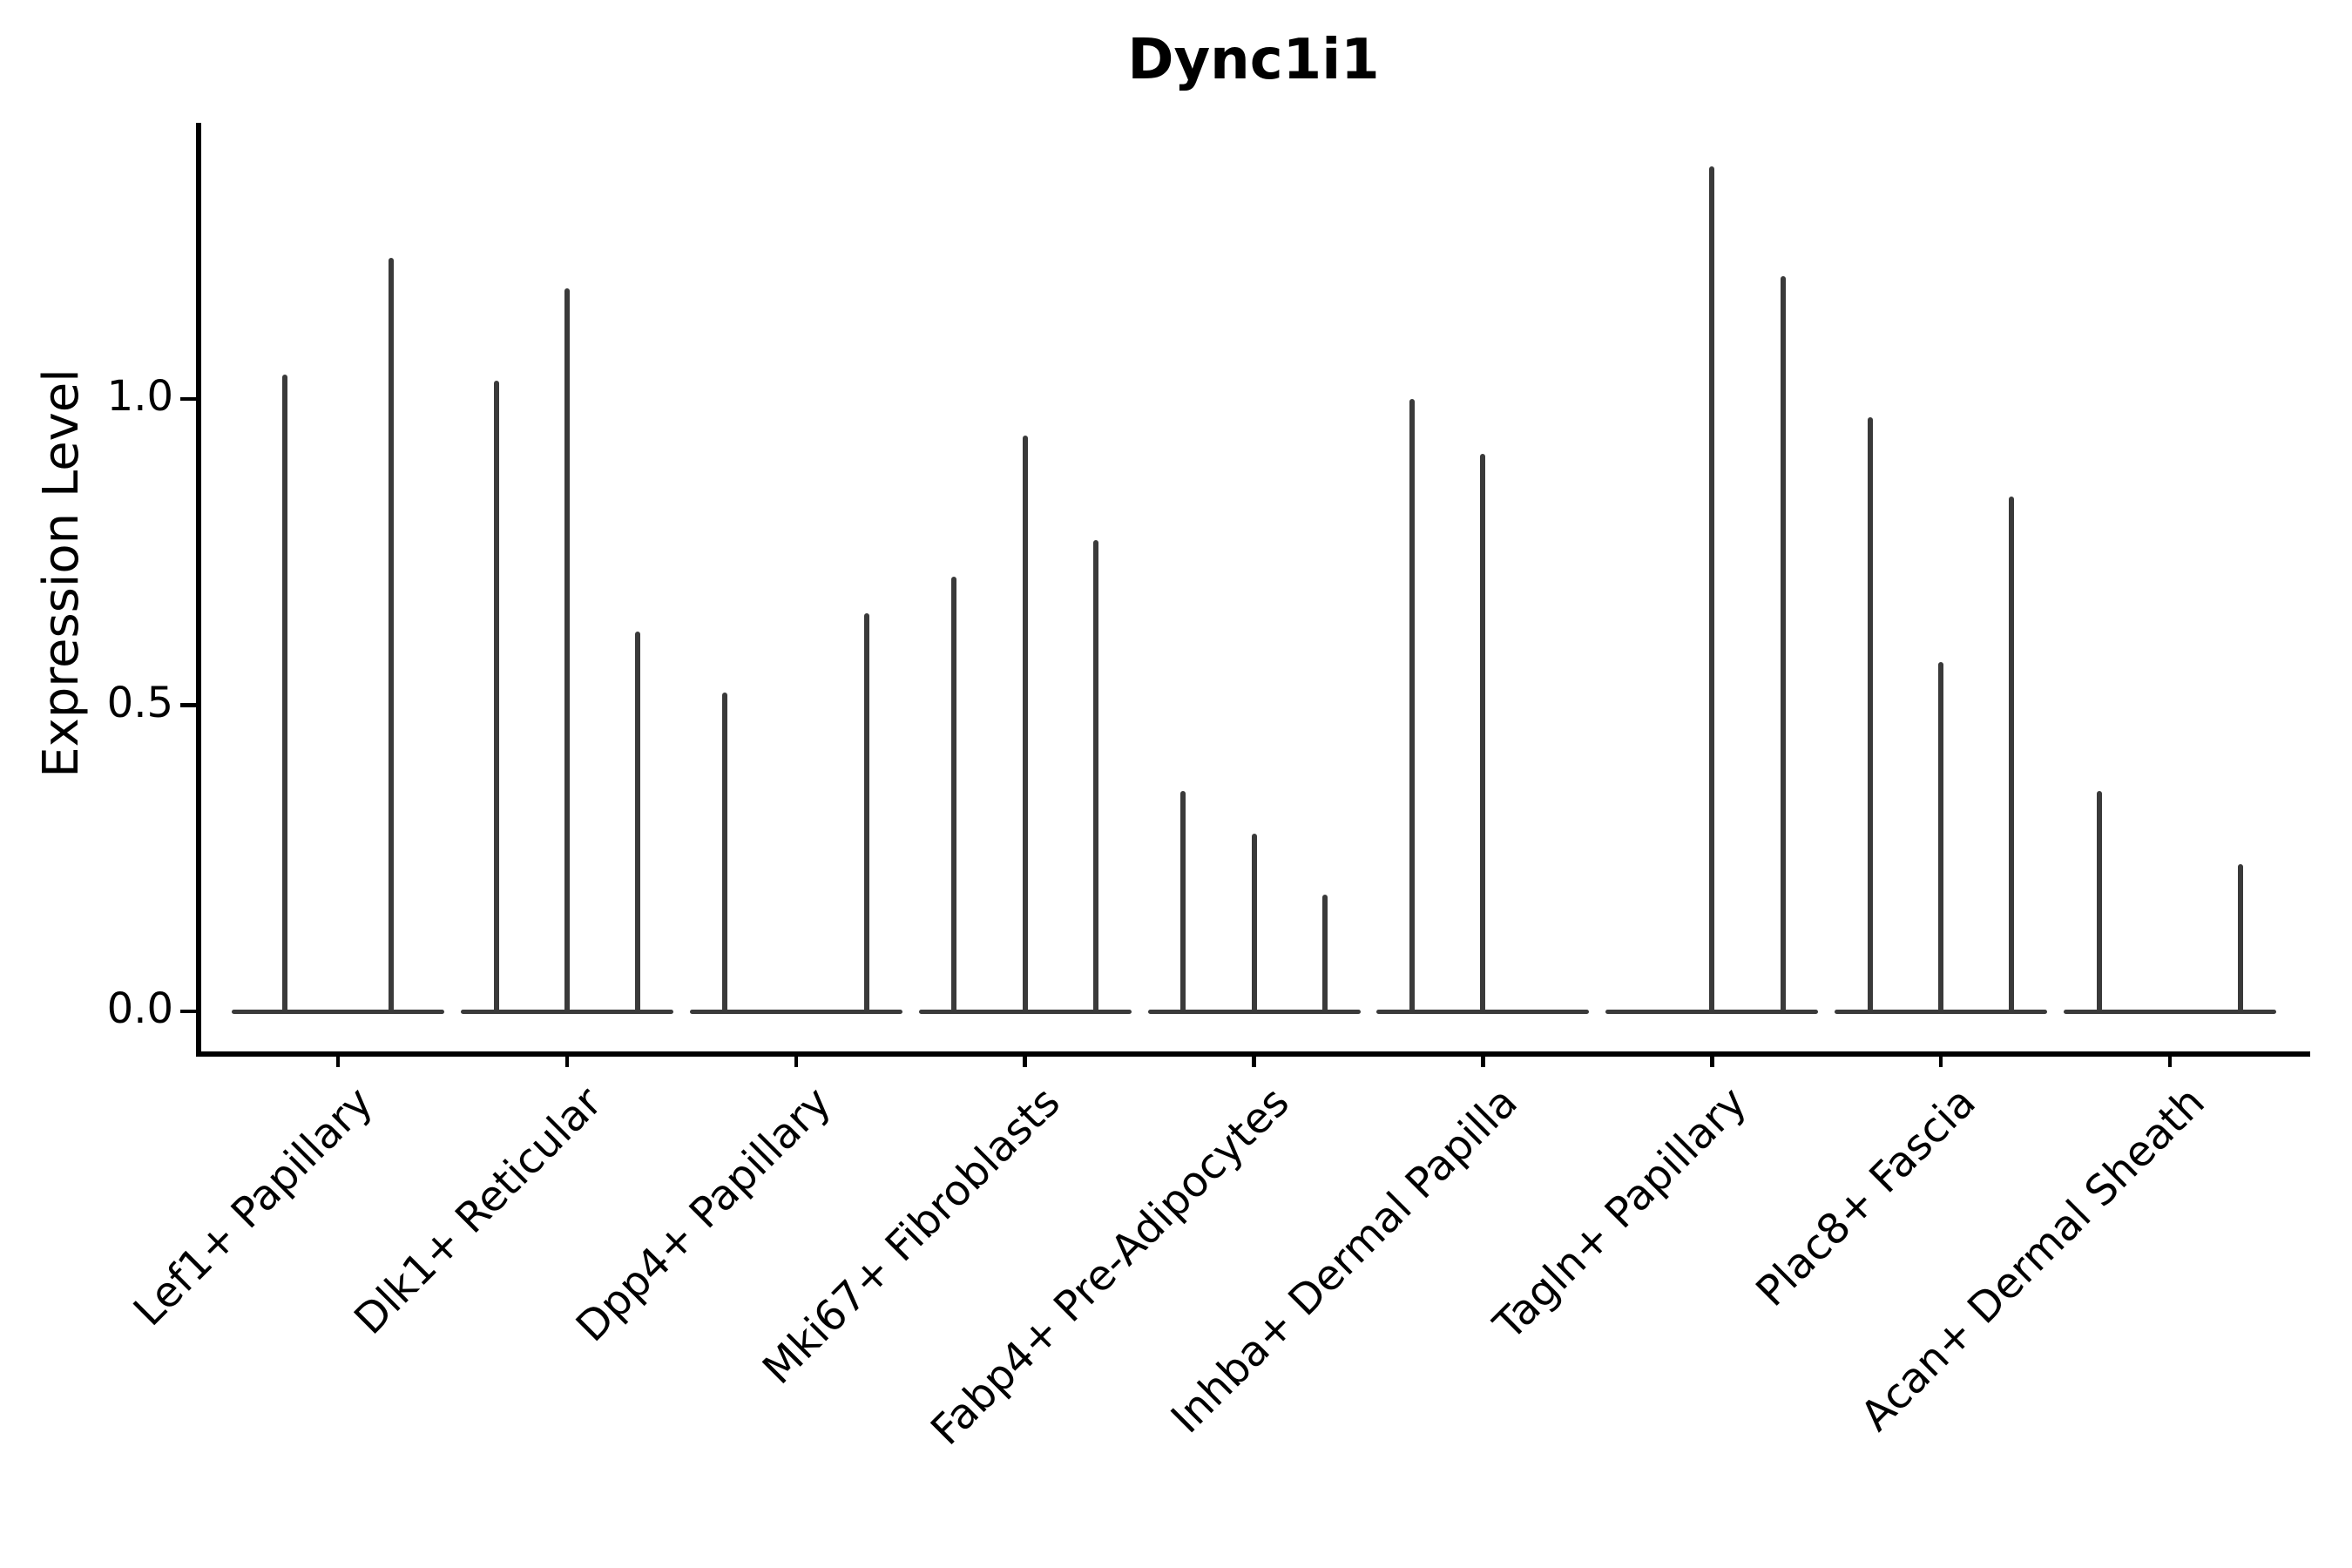 This screenshot has height=1568, width=2352. What do you see at coordinates (1253, 1054) in the screenshot?
I see `x-axis-spine` at bounding box center [1253, 1054].